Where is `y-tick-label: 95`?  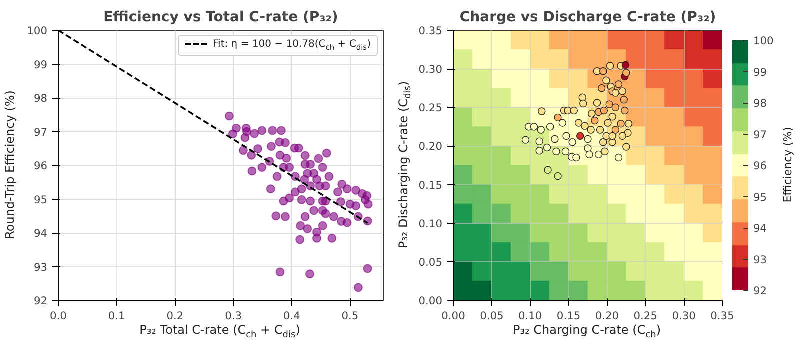 y-tick-label: 95 is located at coordinates (41, 199).